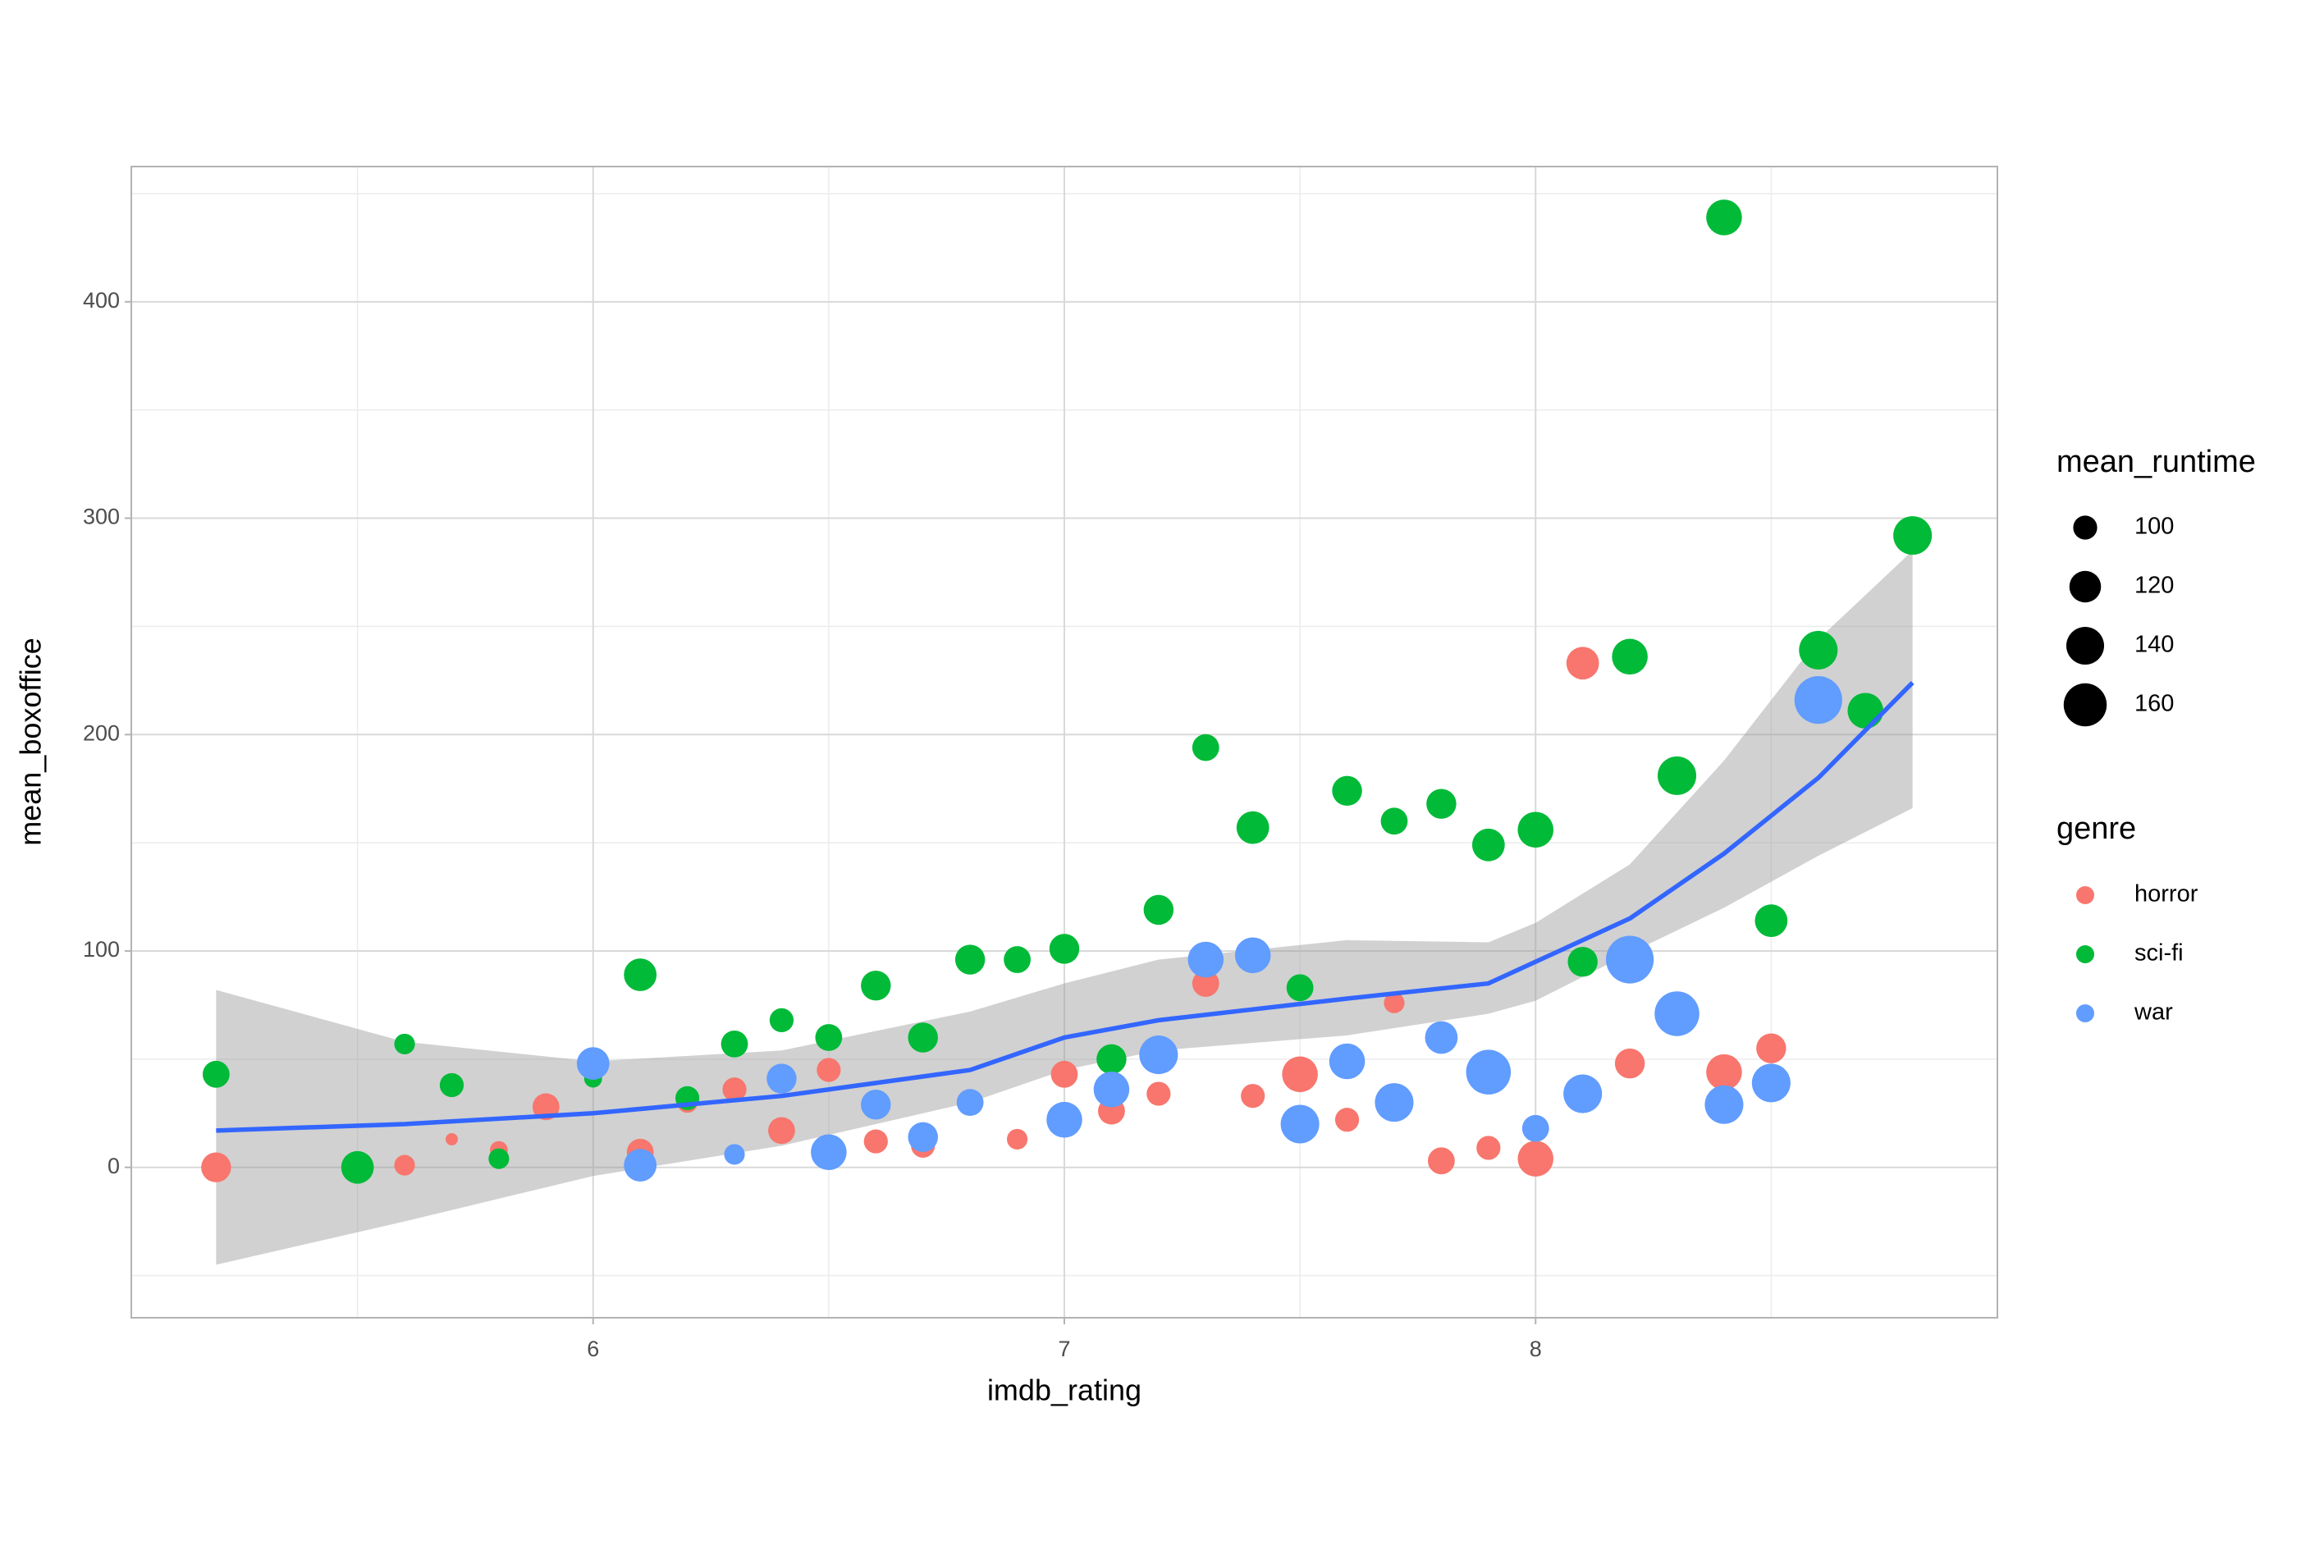 This screenshot has height=1568, width=2324. I want to click on x-tick-label: 6, so click(593, 1349).